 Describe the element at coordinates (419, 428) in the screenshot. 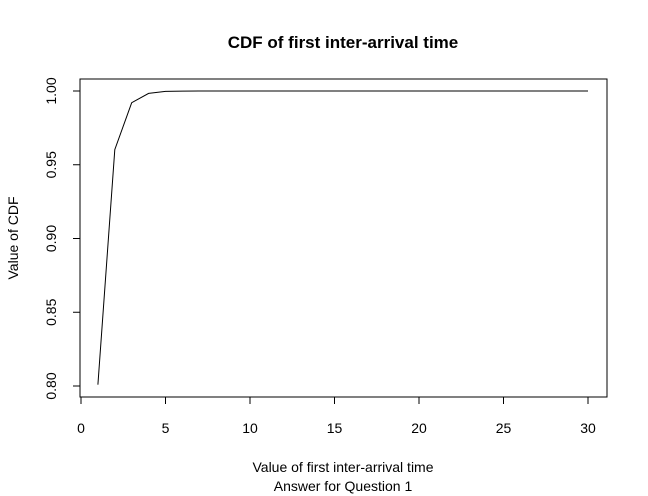

I see `x-tick-label: 20` at that location.